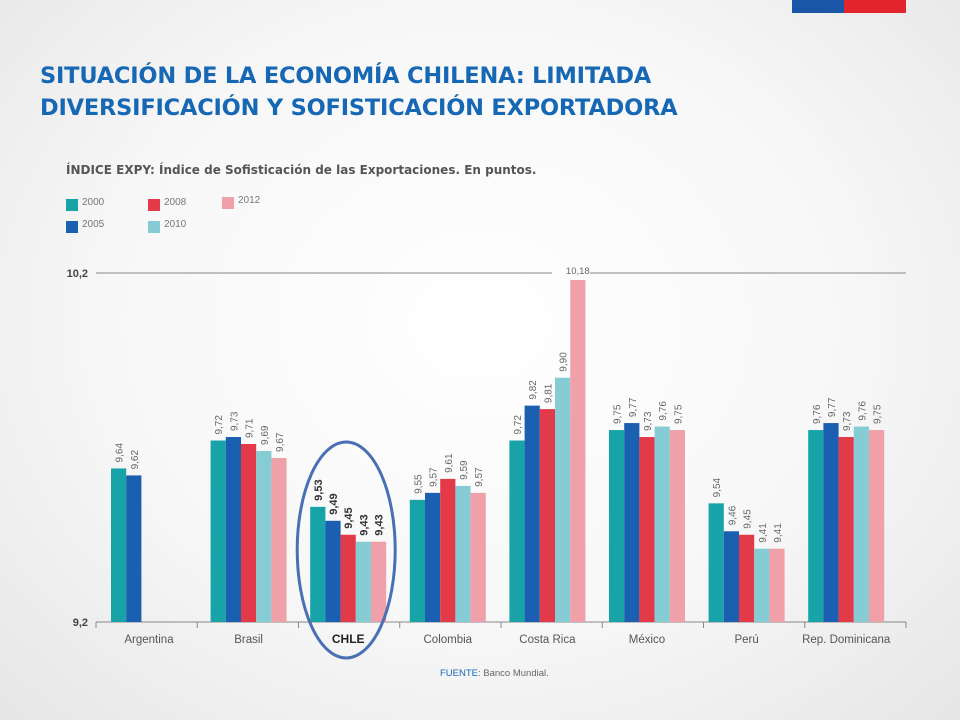  Describe the element at coordinates (818, 6) in the screenshot. I see `flag-blue-stripe` at that location.